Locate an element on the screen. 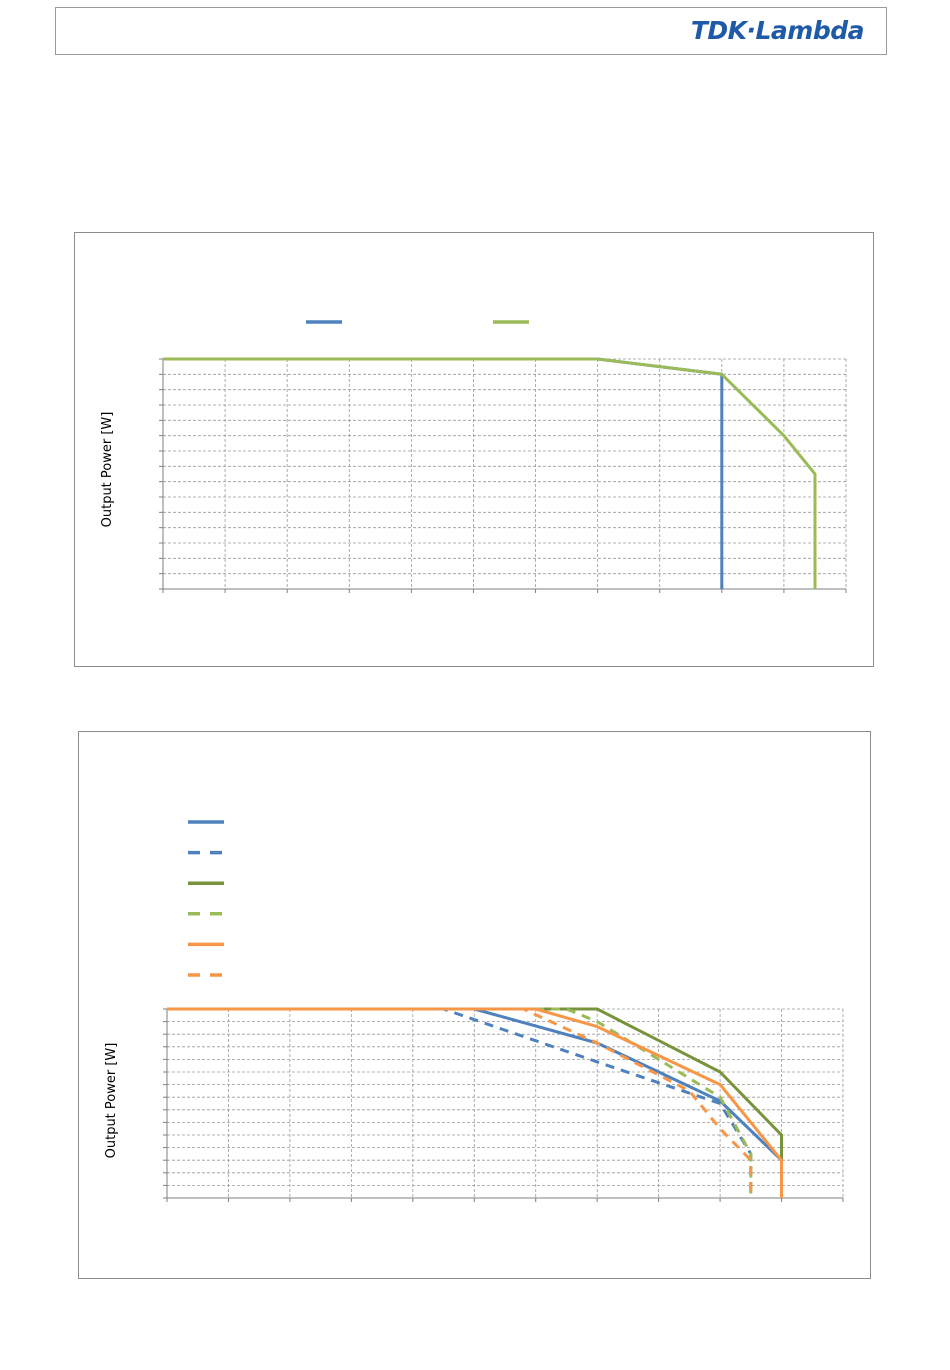  chart-1-series-1-line is located at coordinates (443, 473).